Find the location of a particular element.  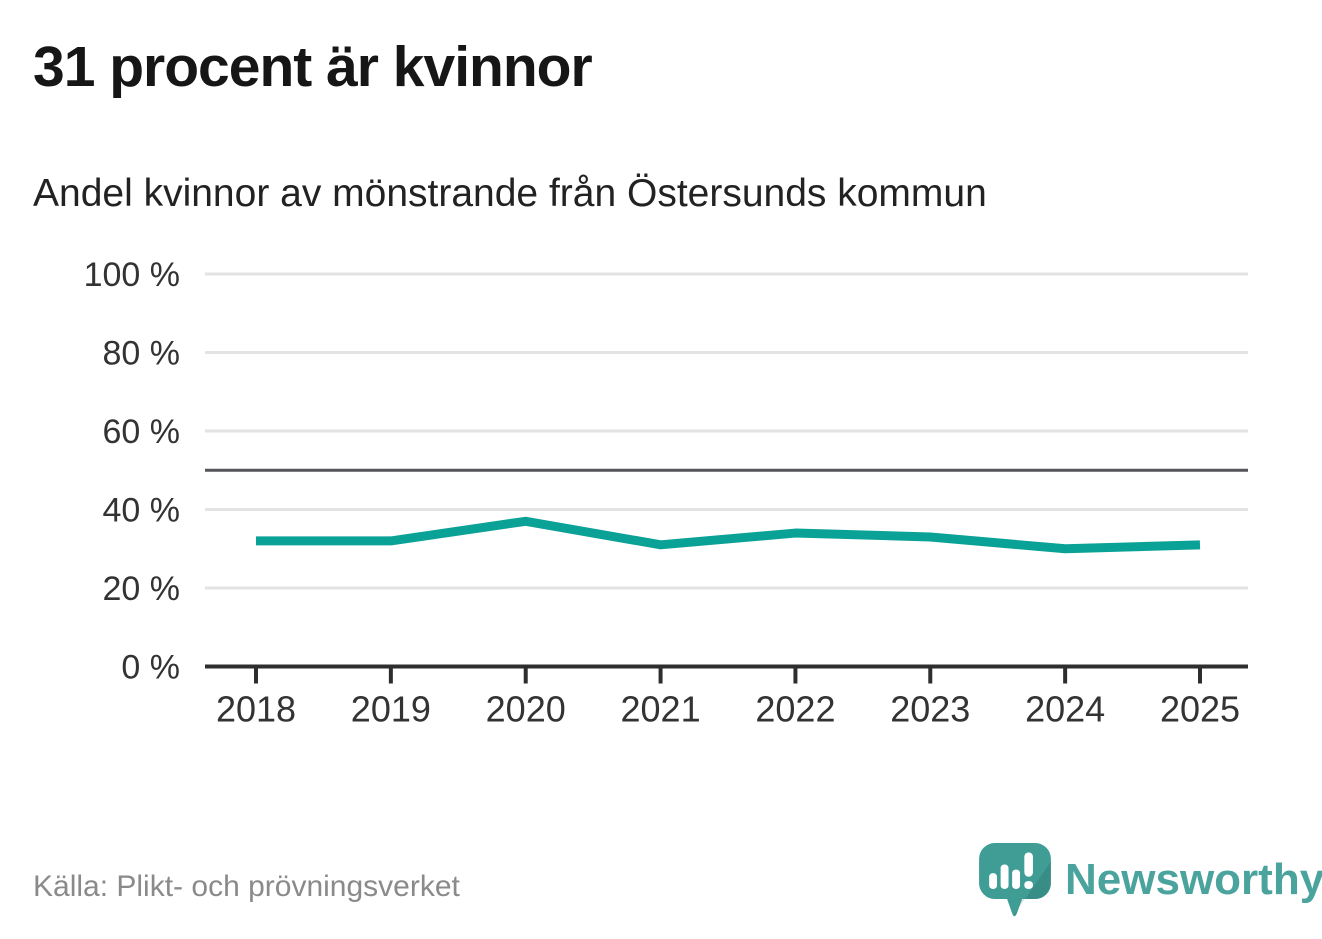

x-tick-label: 2019 is located at coordinates (391, 709).